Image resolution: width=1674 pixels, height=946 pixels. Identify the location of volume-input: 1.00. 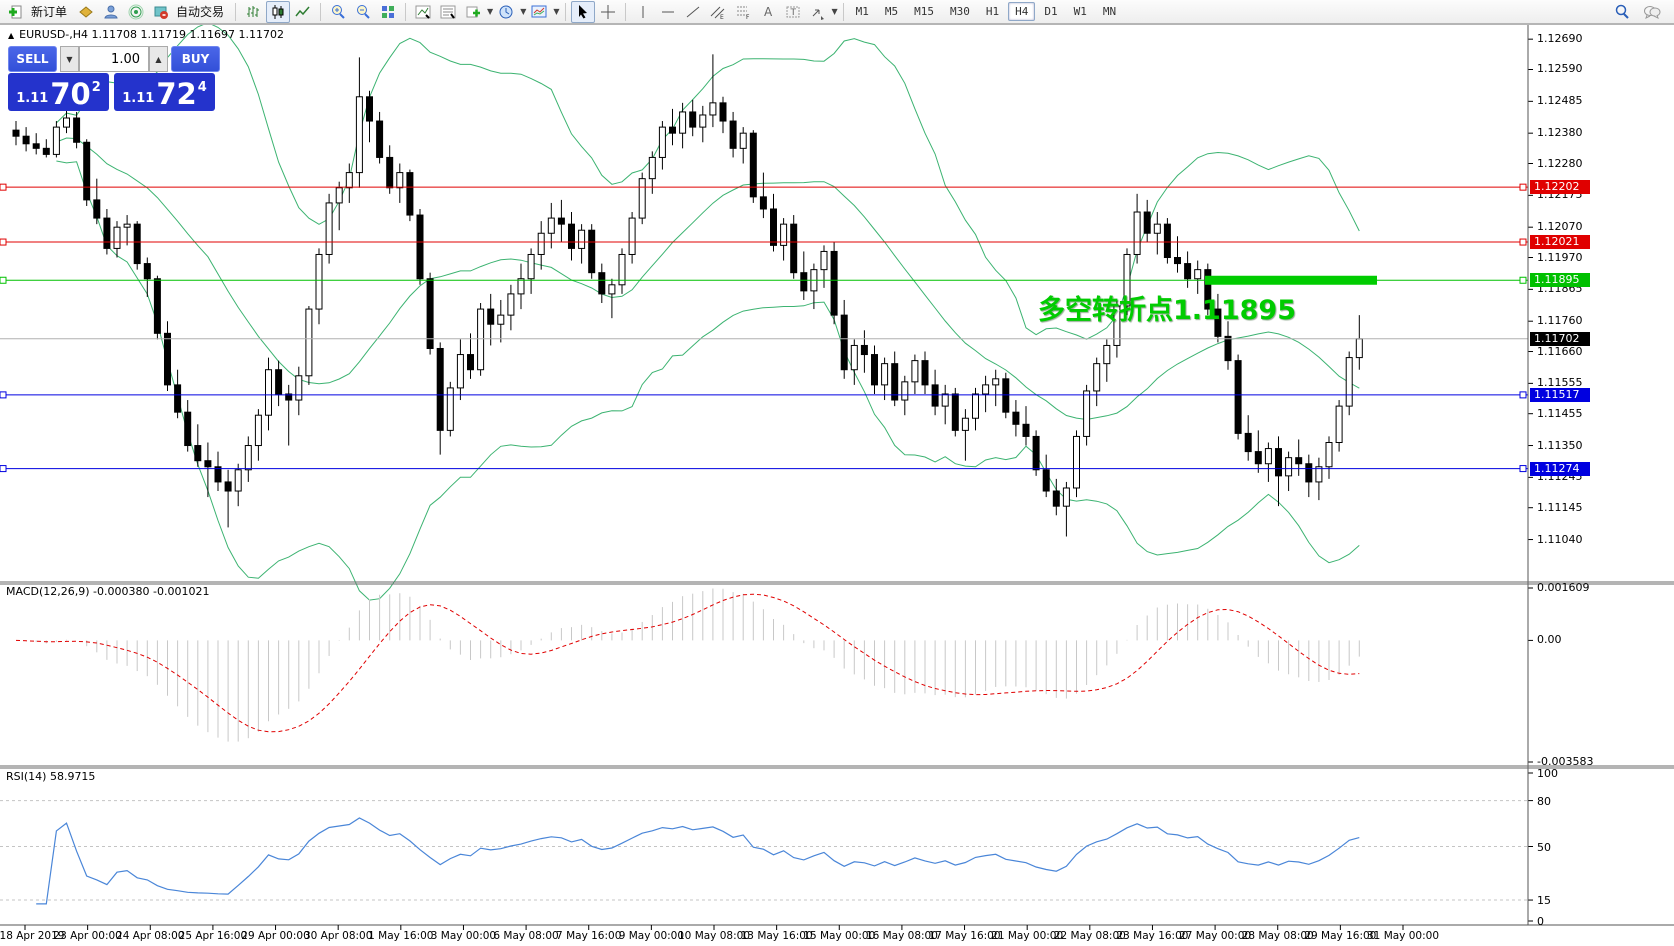
(114, 59).